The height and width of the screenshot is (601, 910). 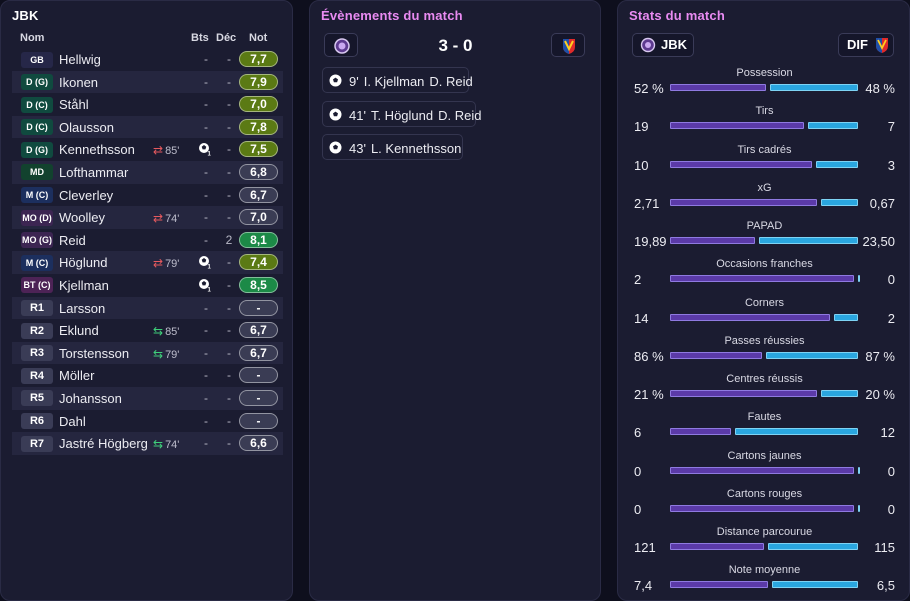 What do you see at coordinates (147, 59) in the screenshot?
I see `player-row: GB Hellwig - -7,7` at bounding box center [147, 59].